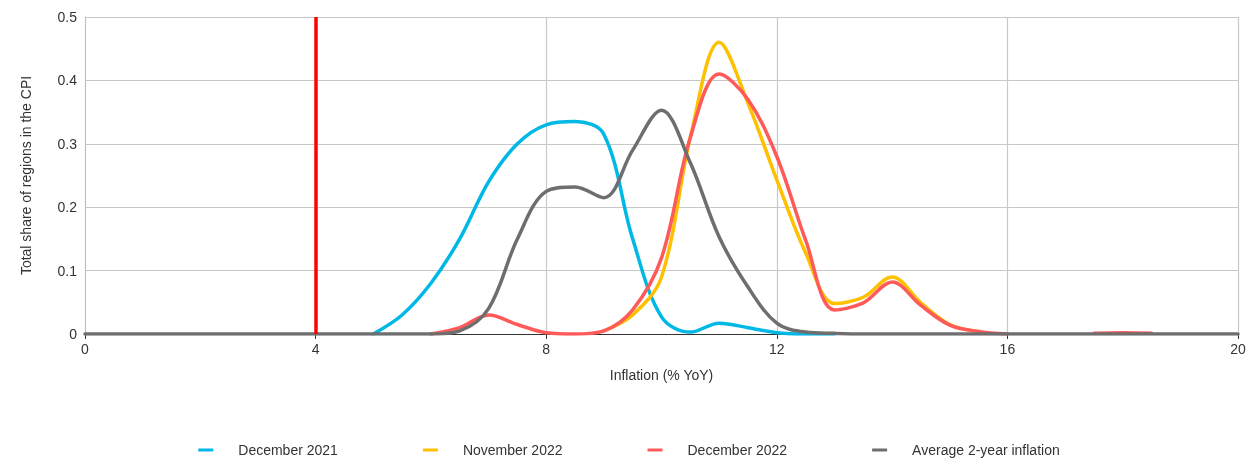 The image size is (1258, 462). Describe the element at coordinates (288, 450) in the screenshot. I see `legend-label: December 2021` at that location.